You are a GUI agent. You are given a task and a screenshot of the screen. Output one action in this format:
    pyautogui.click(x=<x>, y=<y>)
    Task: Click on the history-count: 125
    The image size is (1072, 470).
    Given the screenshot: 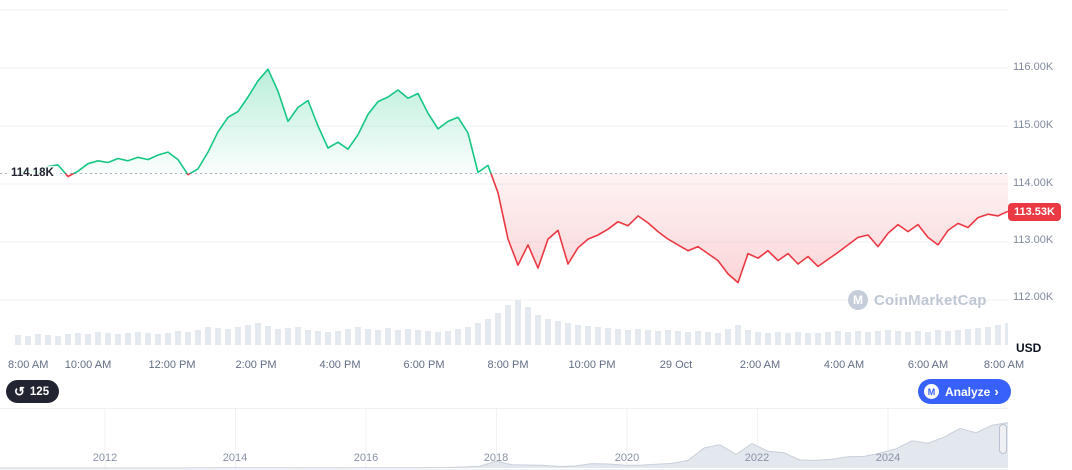 What is the action you would take?
    pyautogui.click(x=39, y=391)
    